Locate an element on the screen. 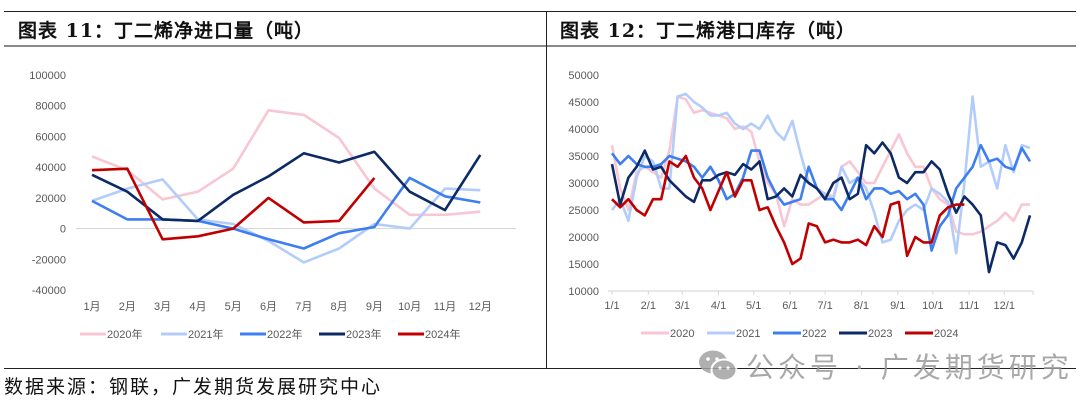  y-tick-label: 100000 is located at coordinates (47, 76).